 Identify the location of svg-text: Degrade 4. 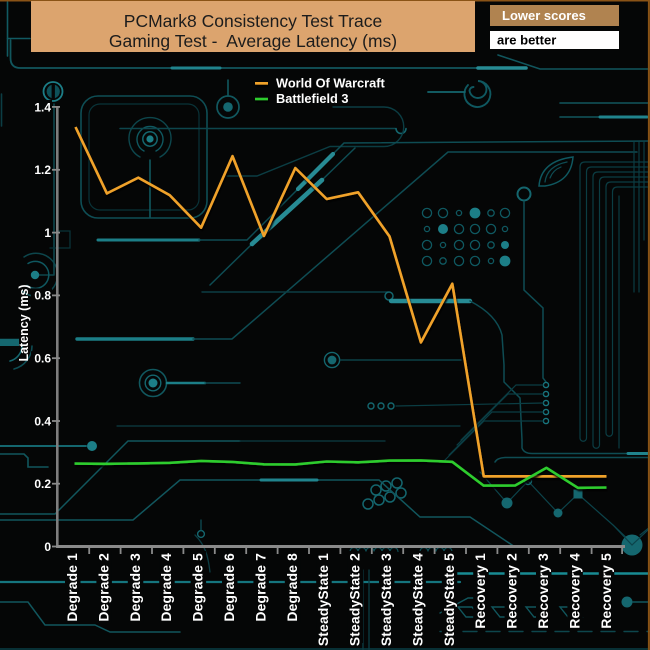
(166, 587).